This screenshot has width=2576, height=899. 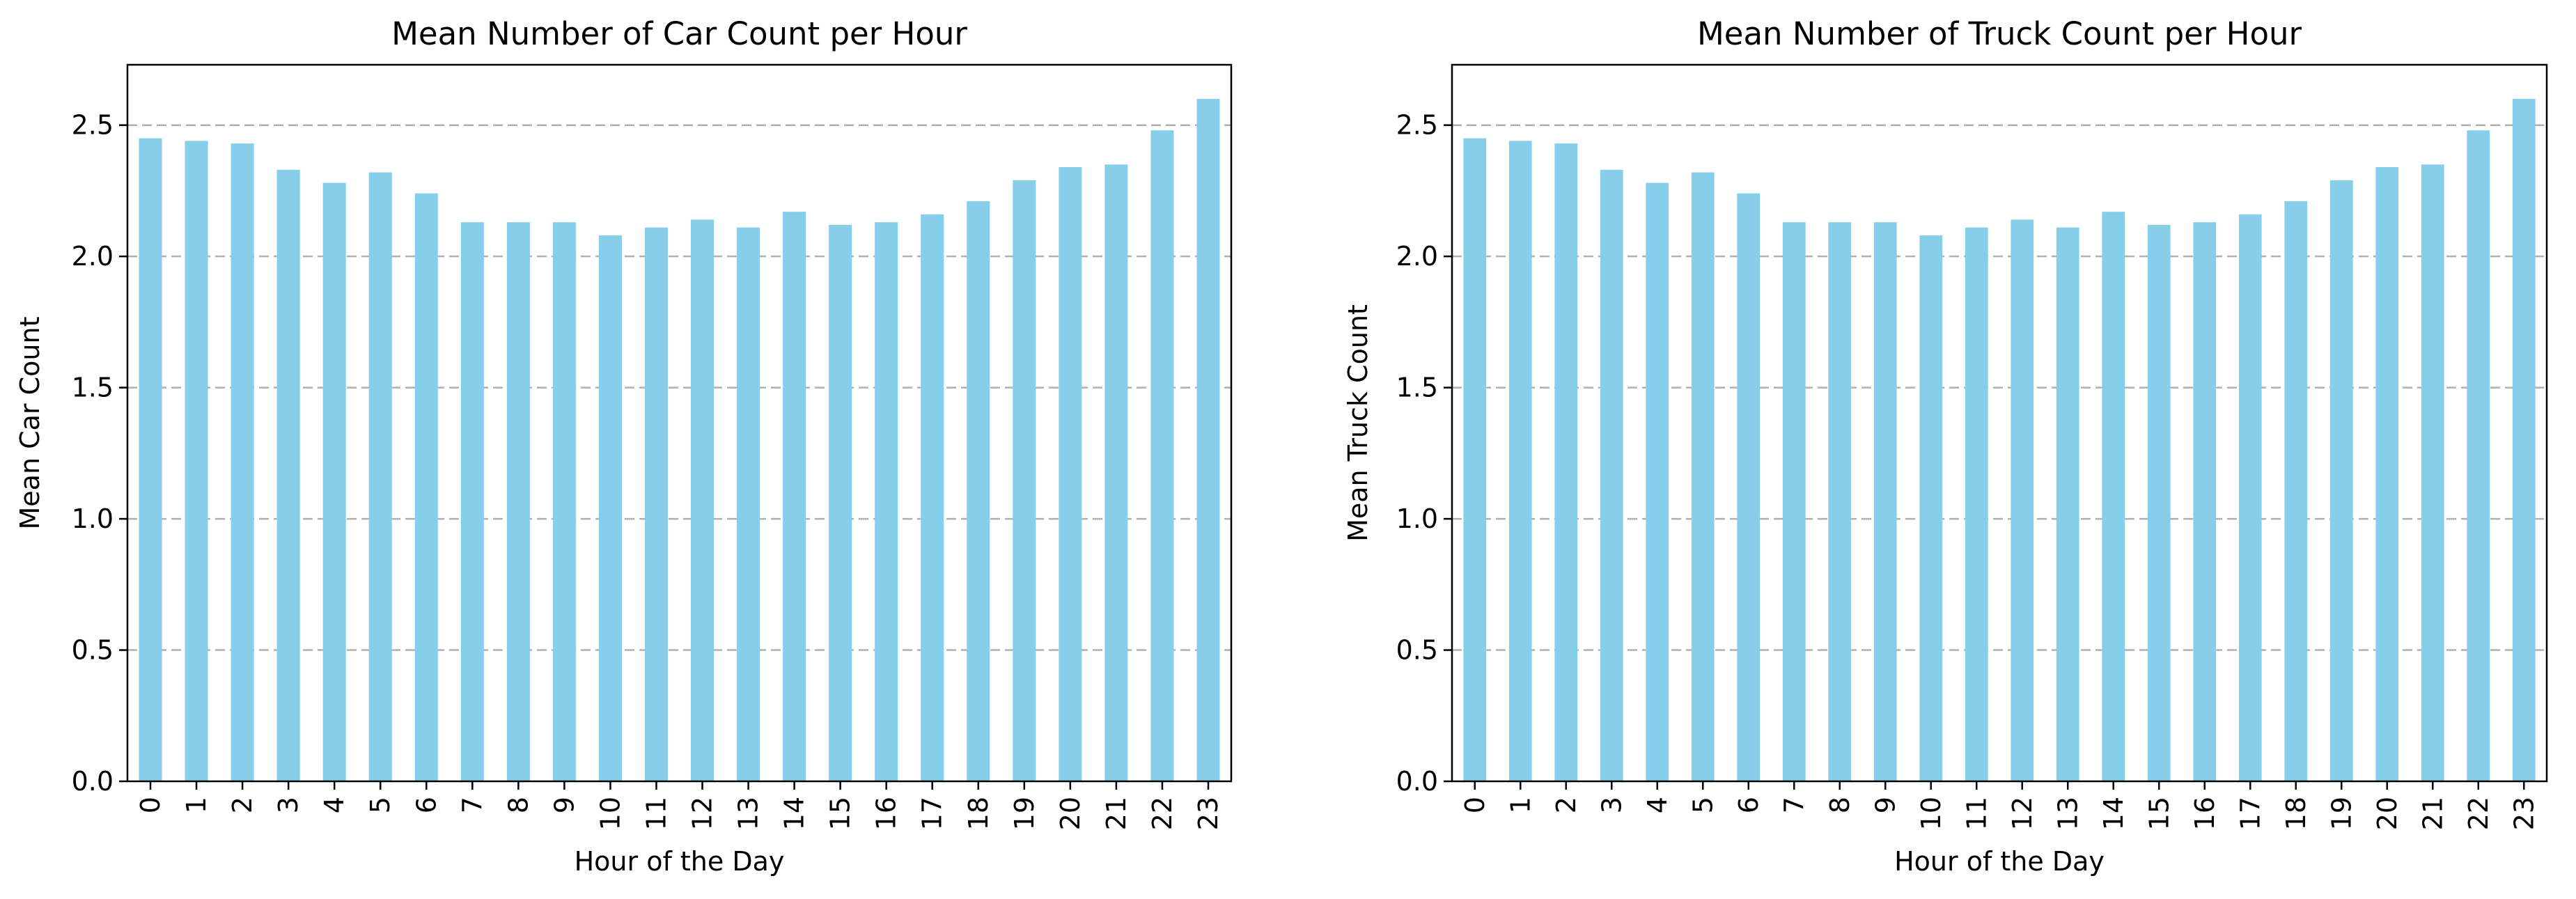 I want to click on x-tick-label: 3, so click(x=289, y=805).